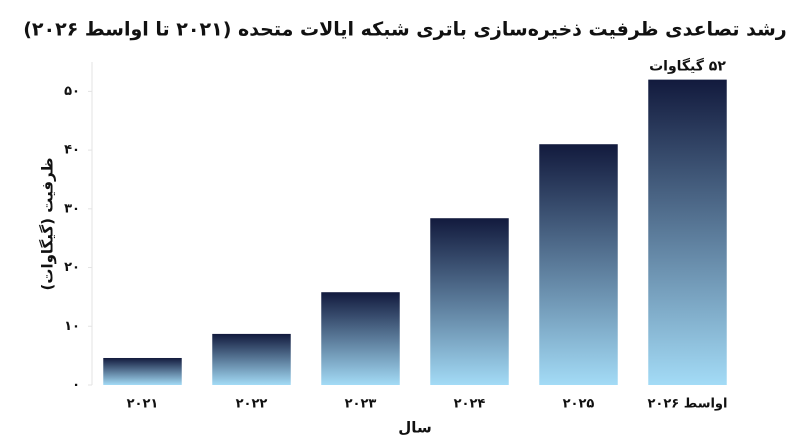 The image size is (800, 447). Describe the element at coordinates (48, 224) in the screenshot. I see `y-axis-label: ظرفیت (گیگاوات)` at that location.